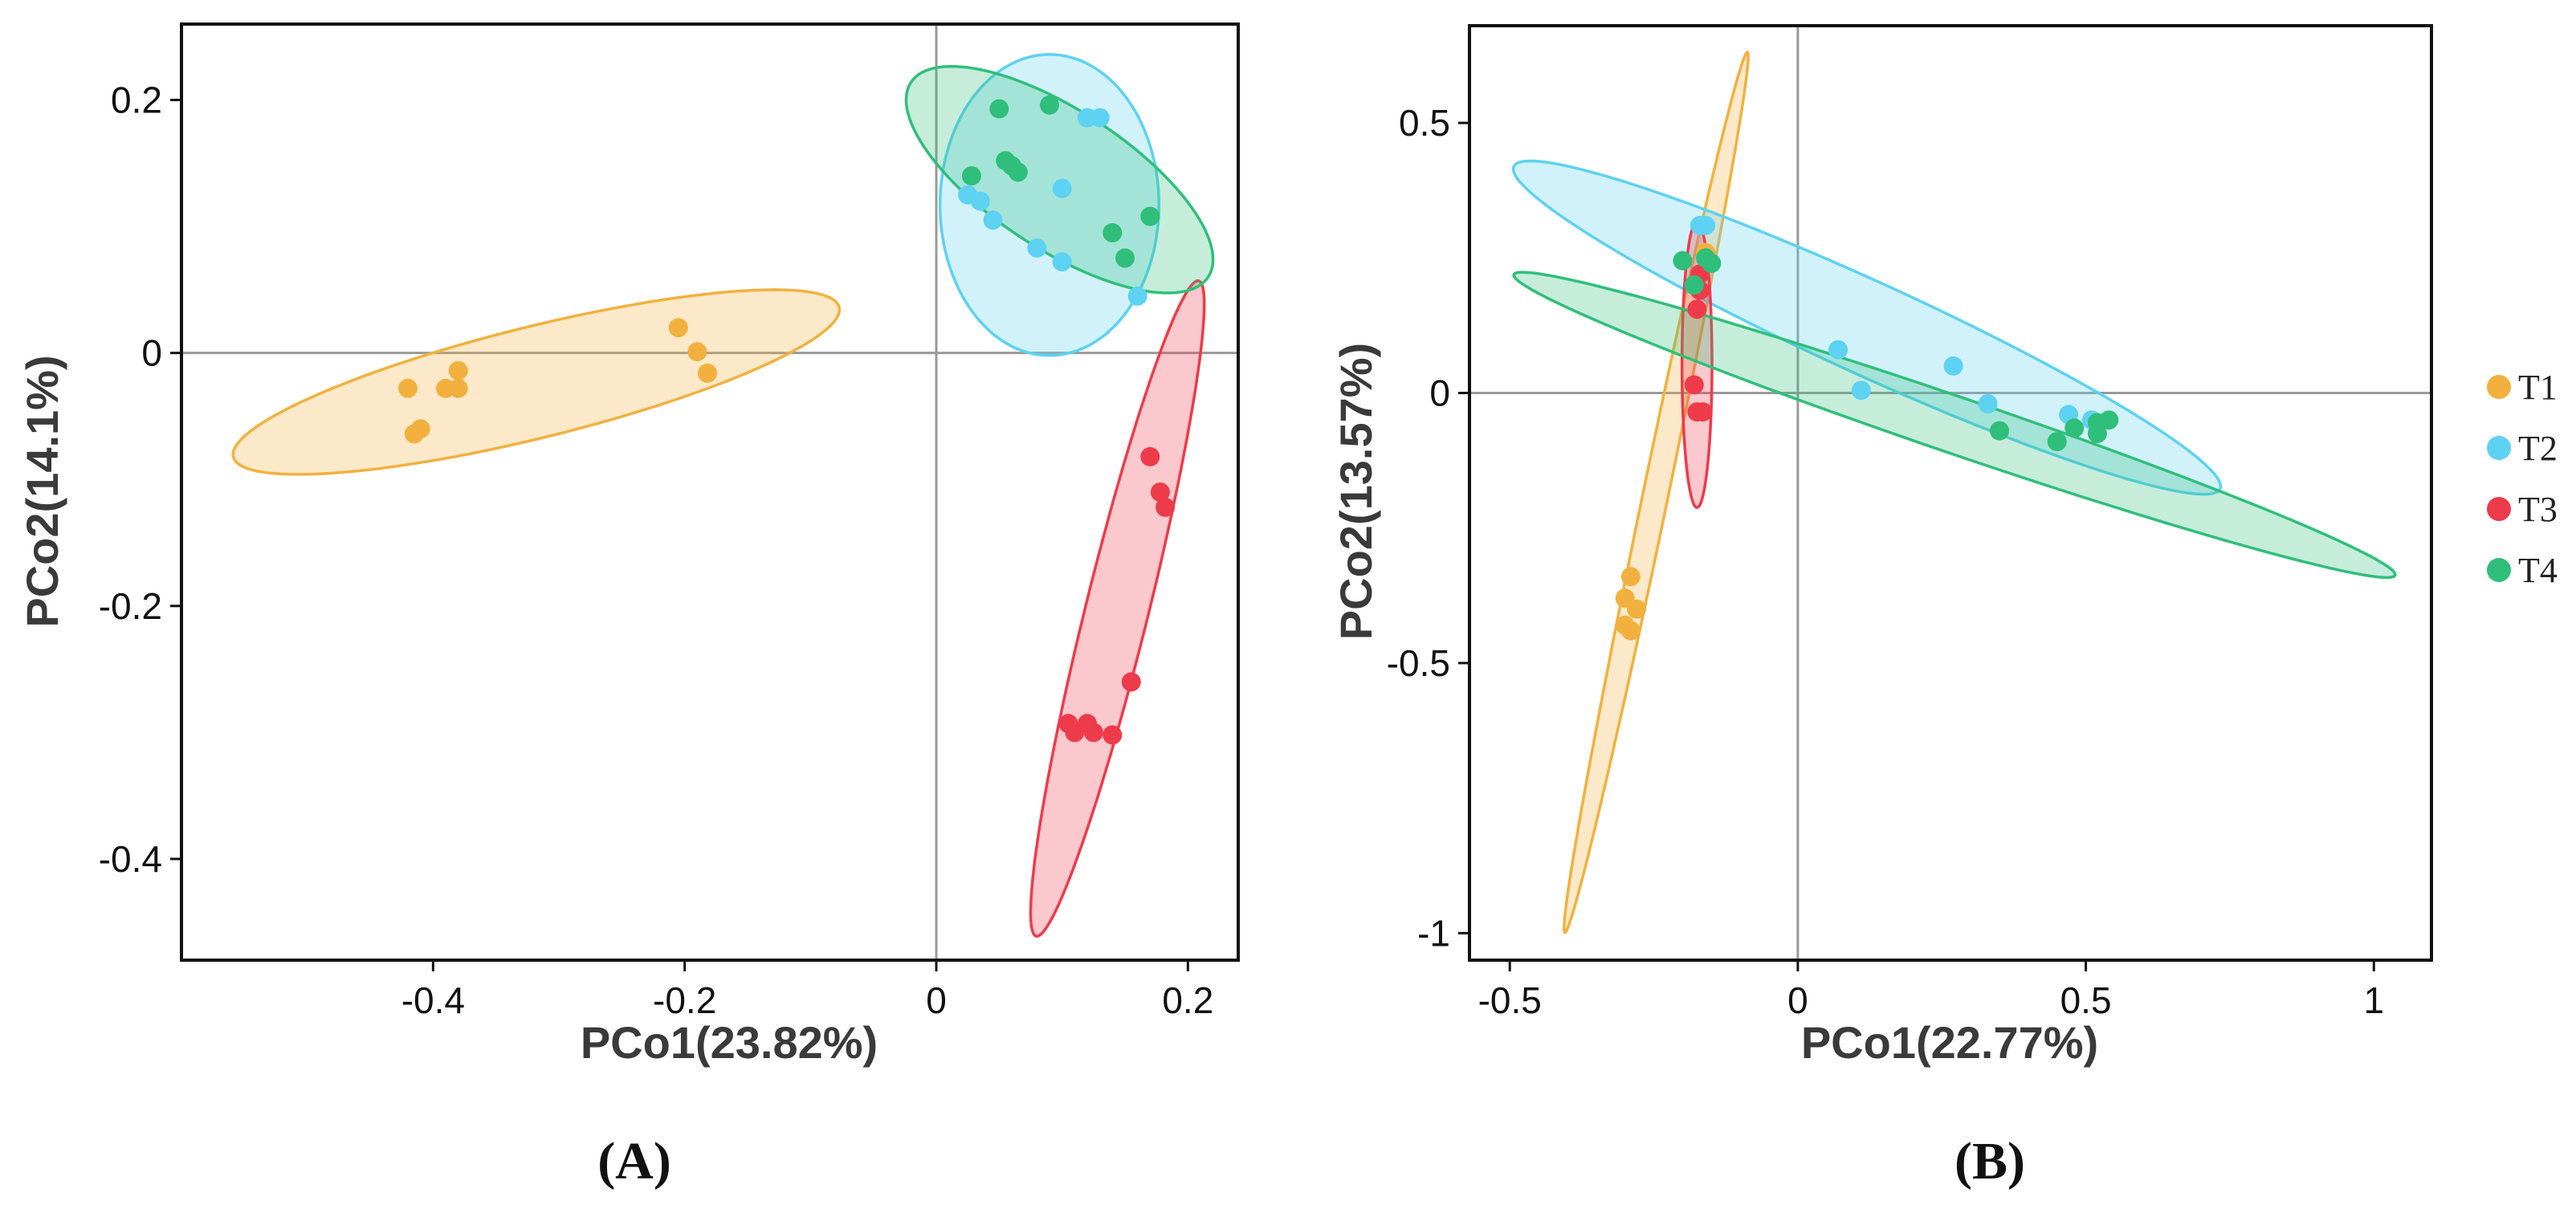  Describe the element at coordinates (2538, 570) in the screenshot. I see `legend-label-t4: T4` at that location.